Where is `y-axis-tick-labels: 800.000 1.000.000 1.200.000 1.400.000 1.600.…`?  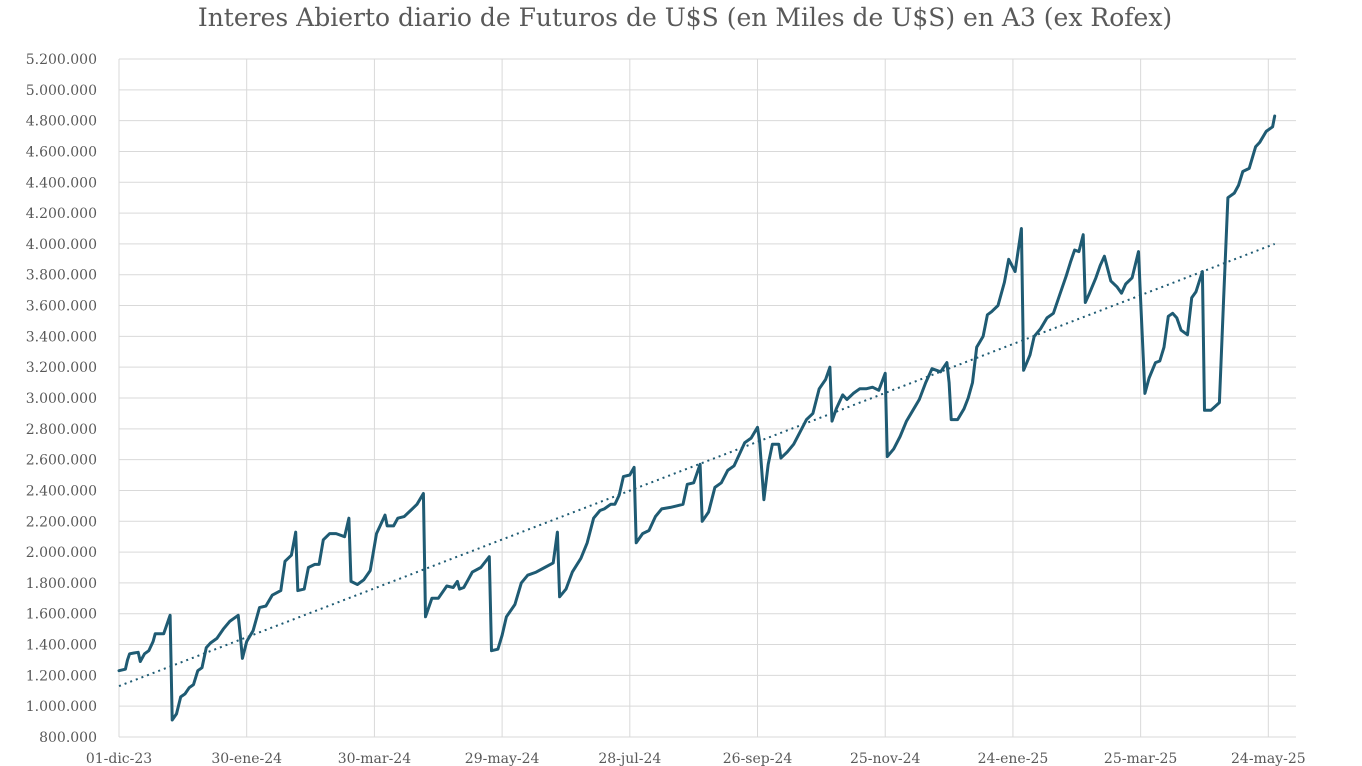
y-axis-tick-labels: 800.000 1.000.000 1.200.000 1.400.000 1.600.… is located at coordinates (61, 399).